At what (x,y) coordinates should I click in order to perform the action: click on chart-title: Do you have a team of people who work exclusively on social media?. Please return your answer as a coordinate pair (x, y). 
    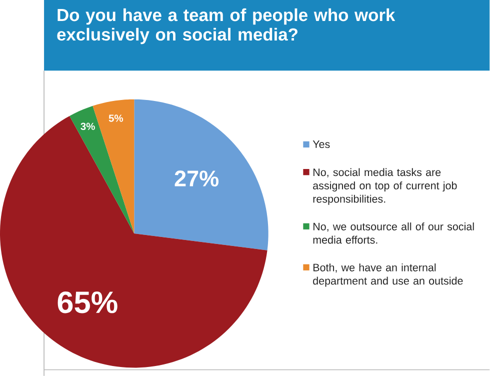
    Looking at the image, I should click on (226, 26).